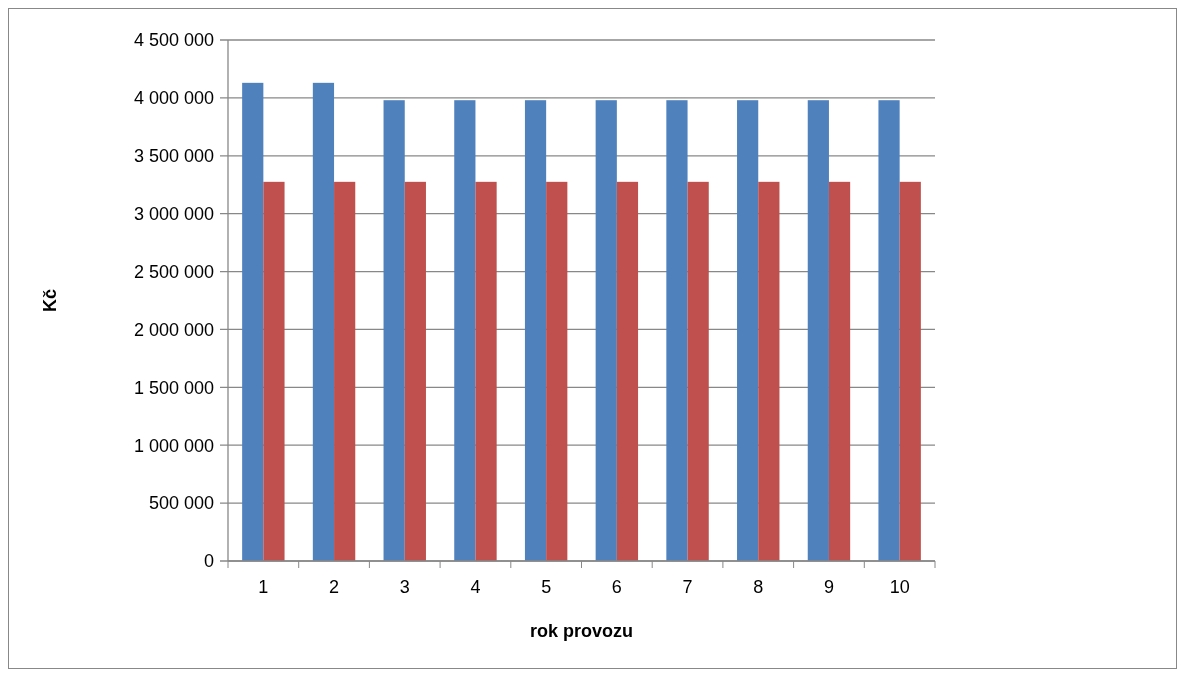  What do you see at coordinates (334, 587) in the screenshot?
I see `x-tick-label: 2` at bounding box center [334, 587].